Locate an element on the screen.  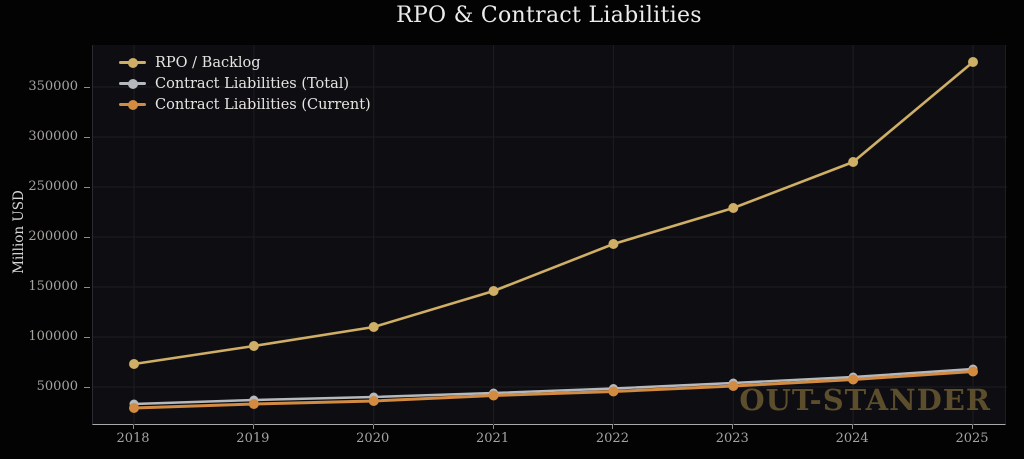
legend-label: Contract Liabilities (Total) is located at coordinates (252, 83).